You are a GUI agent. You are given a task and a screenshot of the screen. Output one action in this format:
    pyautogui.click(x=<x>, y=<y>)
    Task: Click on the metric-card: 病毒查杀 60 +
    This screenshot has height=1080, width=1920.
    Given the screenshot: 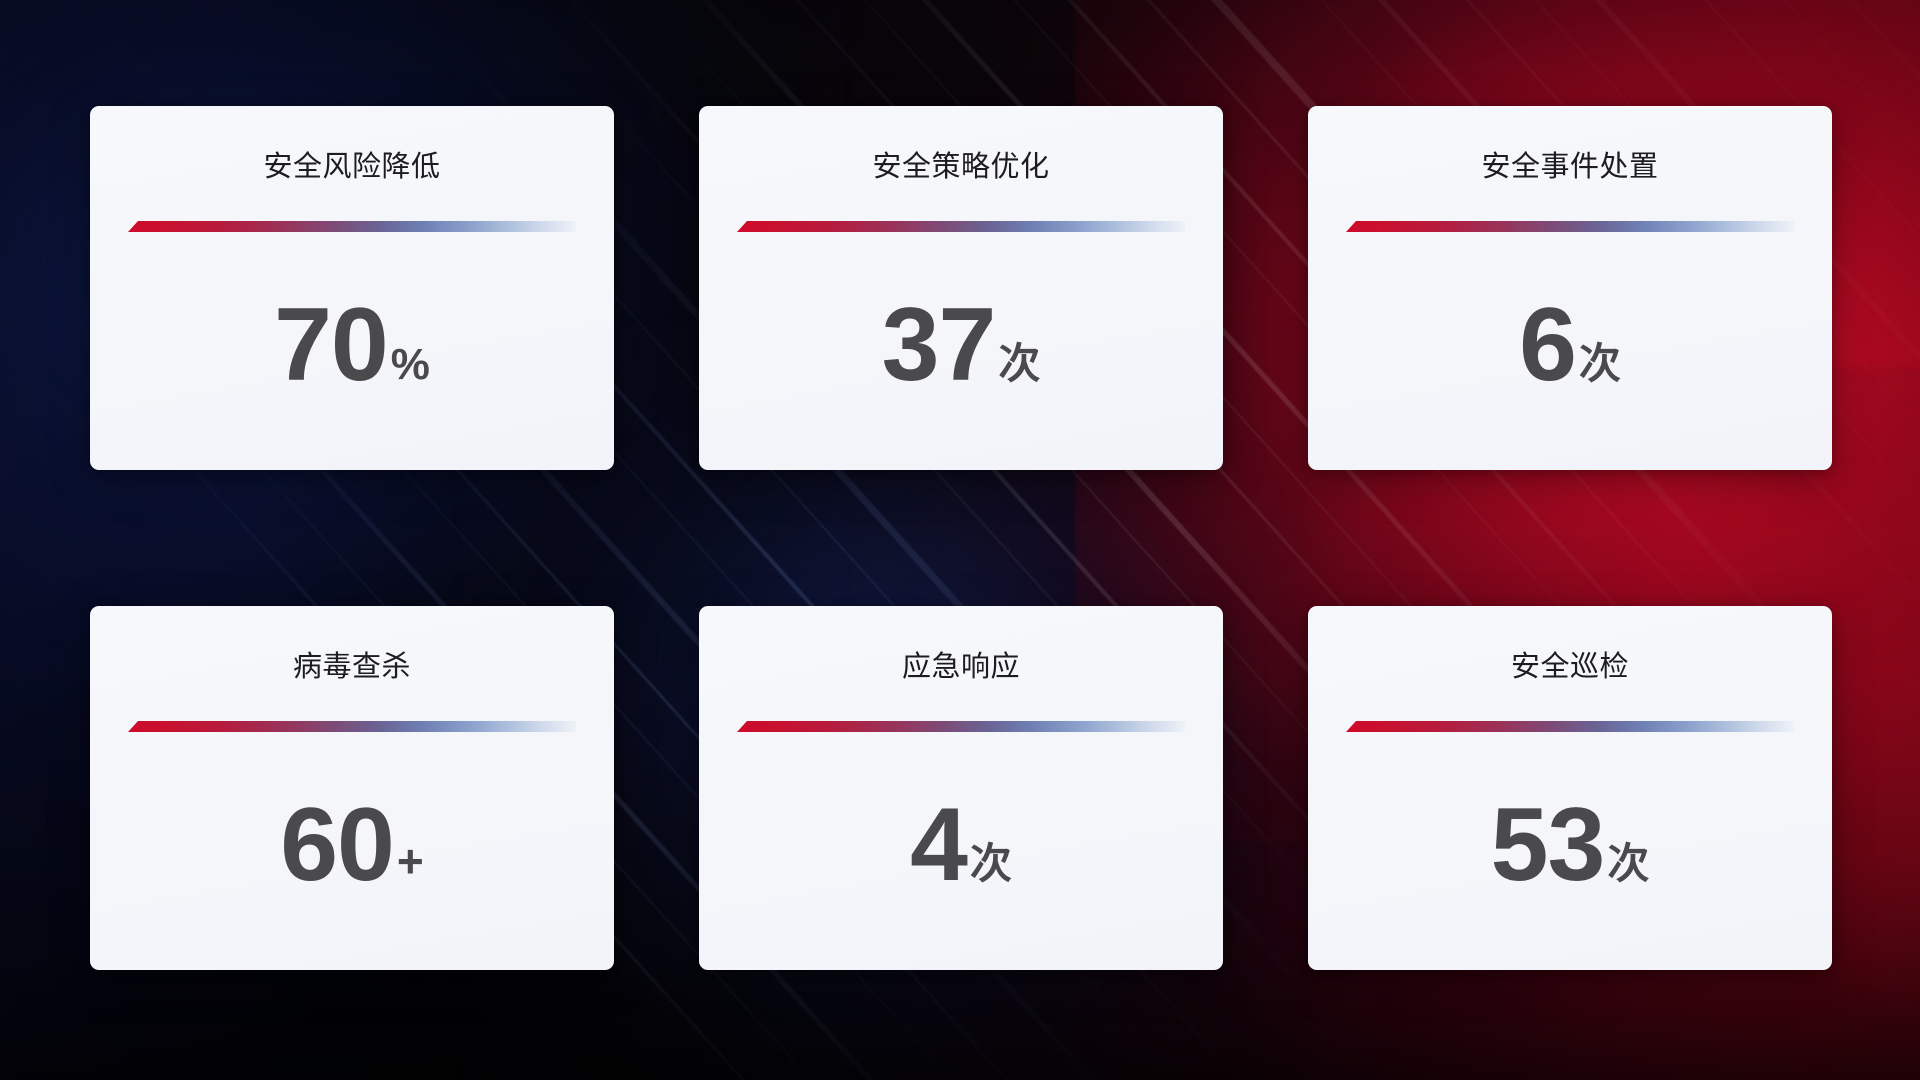 What is the action you would take?
    pyautogui.click(x=352, y=788)
    